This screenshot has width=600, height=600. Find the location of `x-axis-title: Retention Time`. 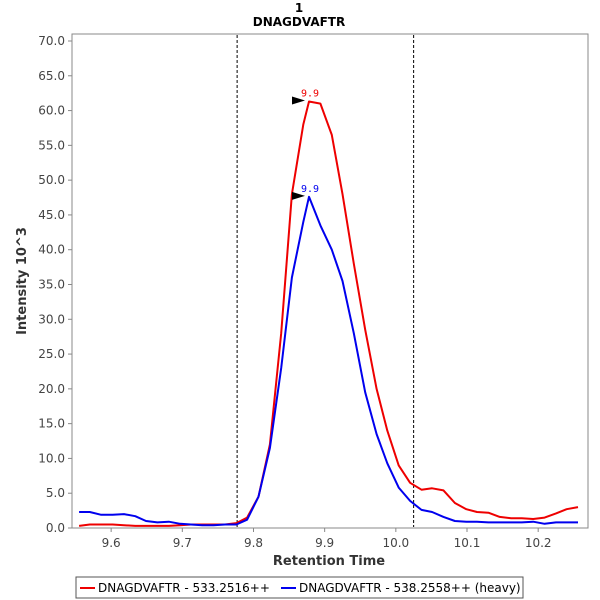

x-axis-title: Retention Time is located at coordinates (329, 561).